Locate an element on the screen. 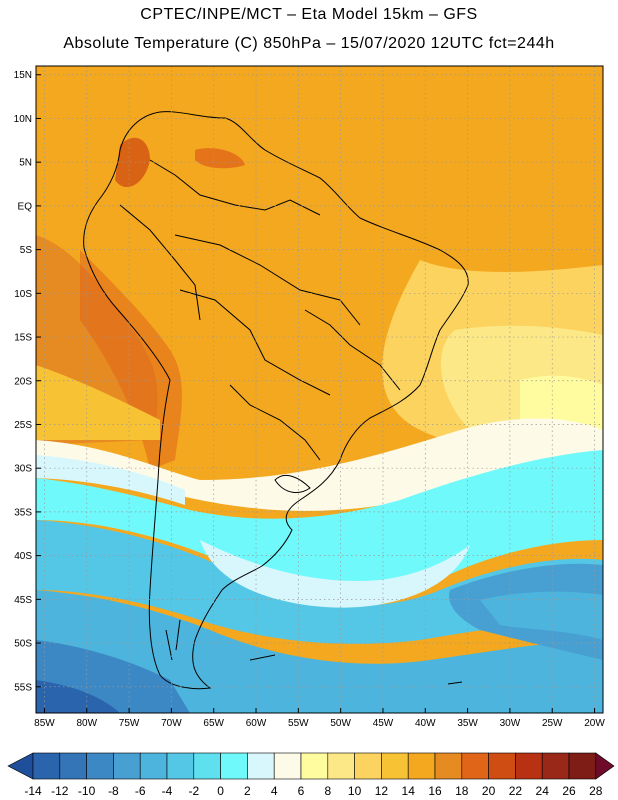  colorbar-label: 10 is located at coordinates (355, 791).